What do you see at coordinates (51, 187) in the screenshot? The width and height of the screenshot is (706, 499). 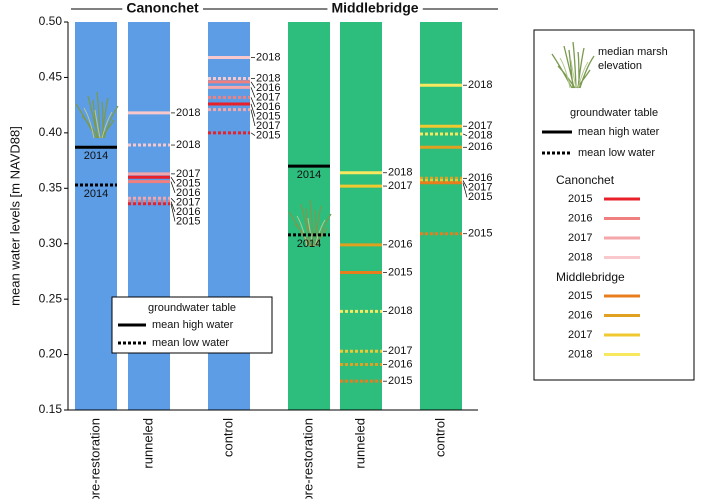 I see `y-tick-label: 0.35` at bounding box center [51, 187].